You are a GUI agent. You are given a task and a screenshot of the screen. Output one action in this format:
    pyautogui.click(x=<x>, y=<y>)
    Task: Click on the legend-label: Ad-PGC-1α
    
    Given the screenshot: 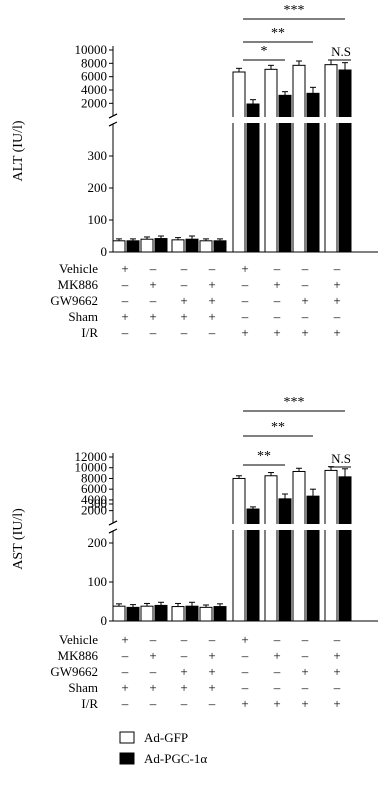 What is the action you would take?
    pyautogui.click(x=175, y=758)
    